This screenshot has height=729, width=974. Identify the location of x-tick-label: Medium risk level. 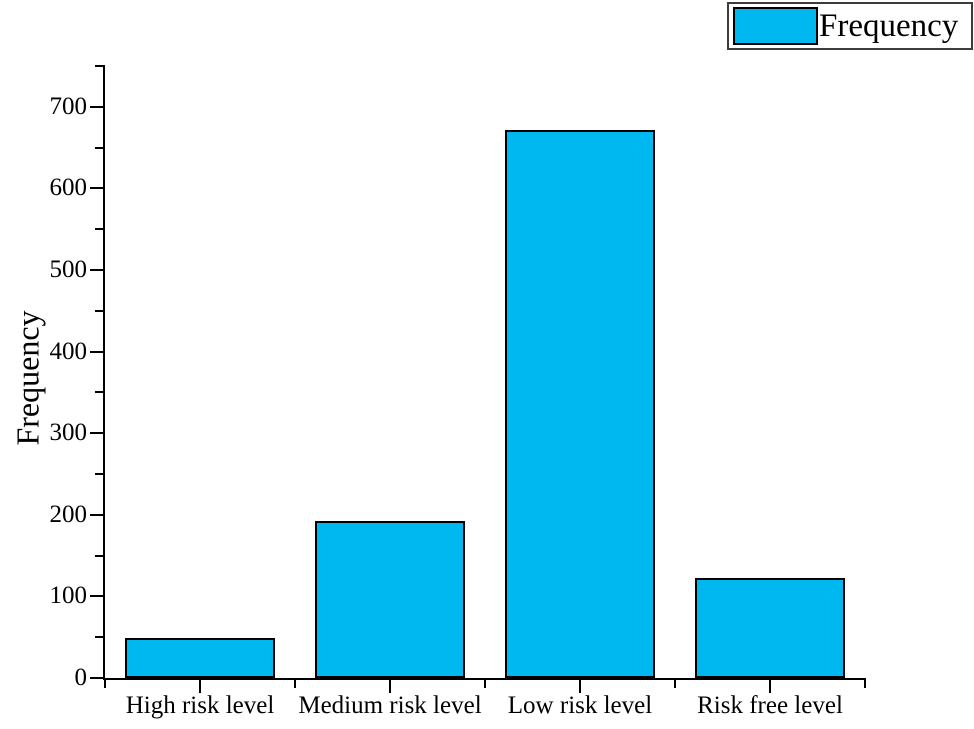
(390, 705).